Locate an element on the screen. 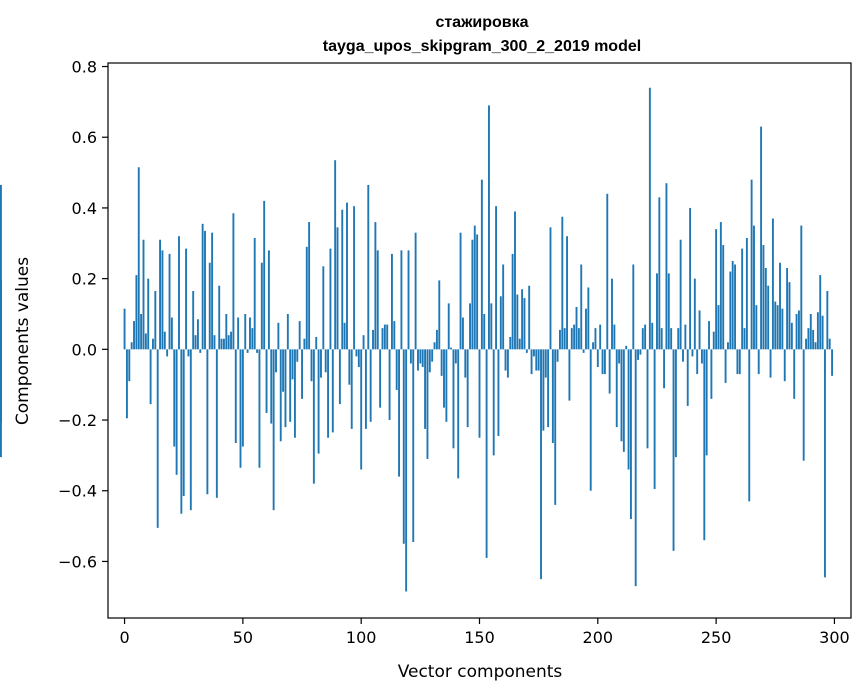 The image size is (867, 696). x-tick-label: 100 is located at coordinates (361, 637).